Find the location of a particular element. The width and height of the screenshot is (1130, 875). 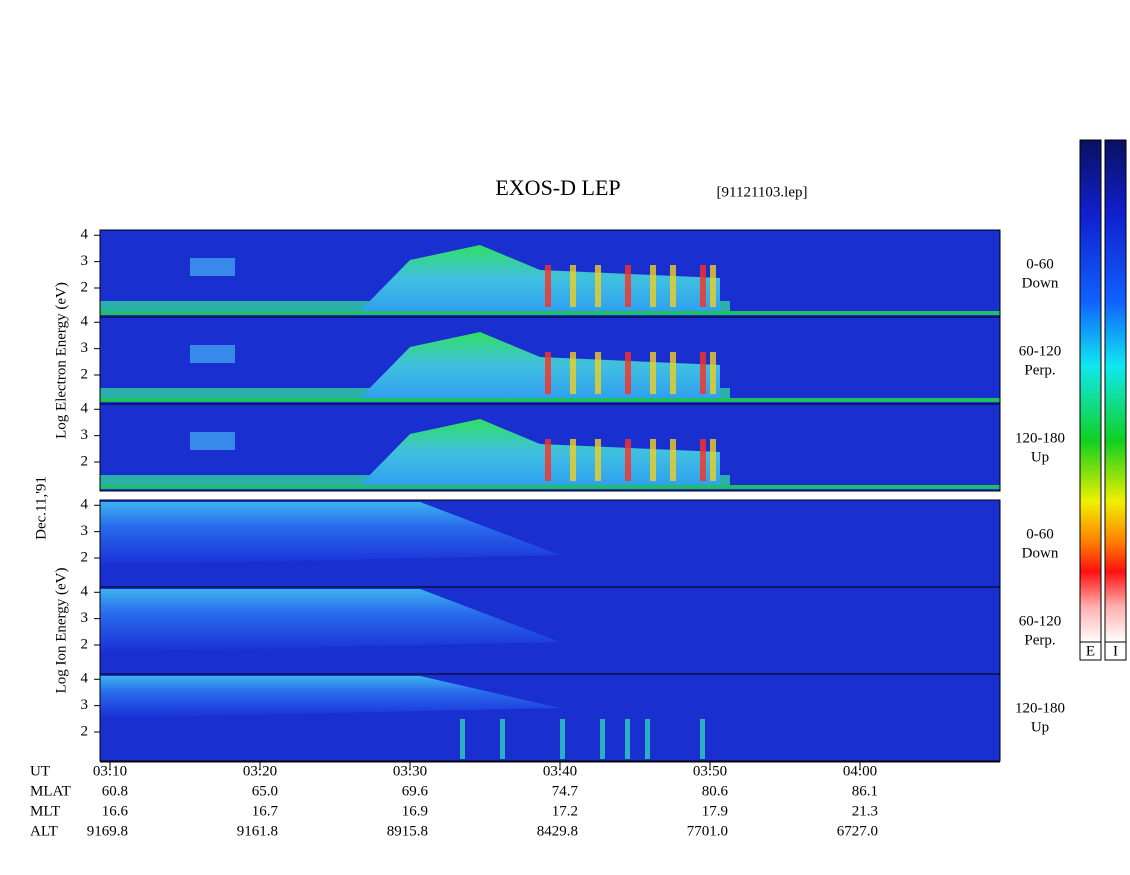

row-value: 16.7 is located at coordinates (265, 811).